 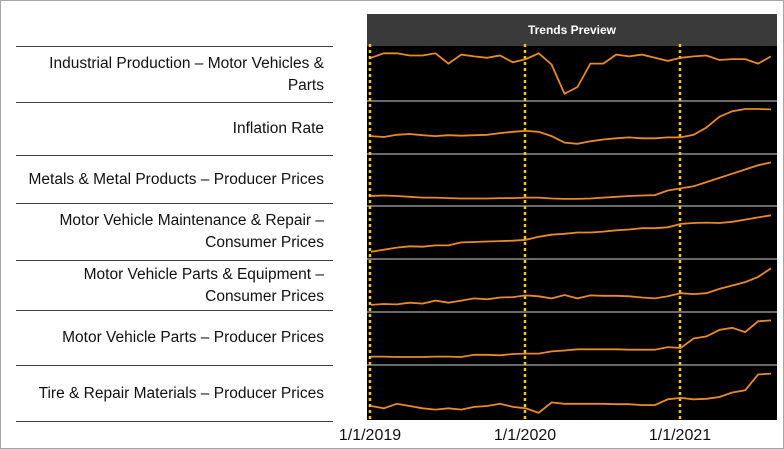 I want to click on series-label: Motor Vehicle Parts – Producer Prices, so click(x=174, y=337).